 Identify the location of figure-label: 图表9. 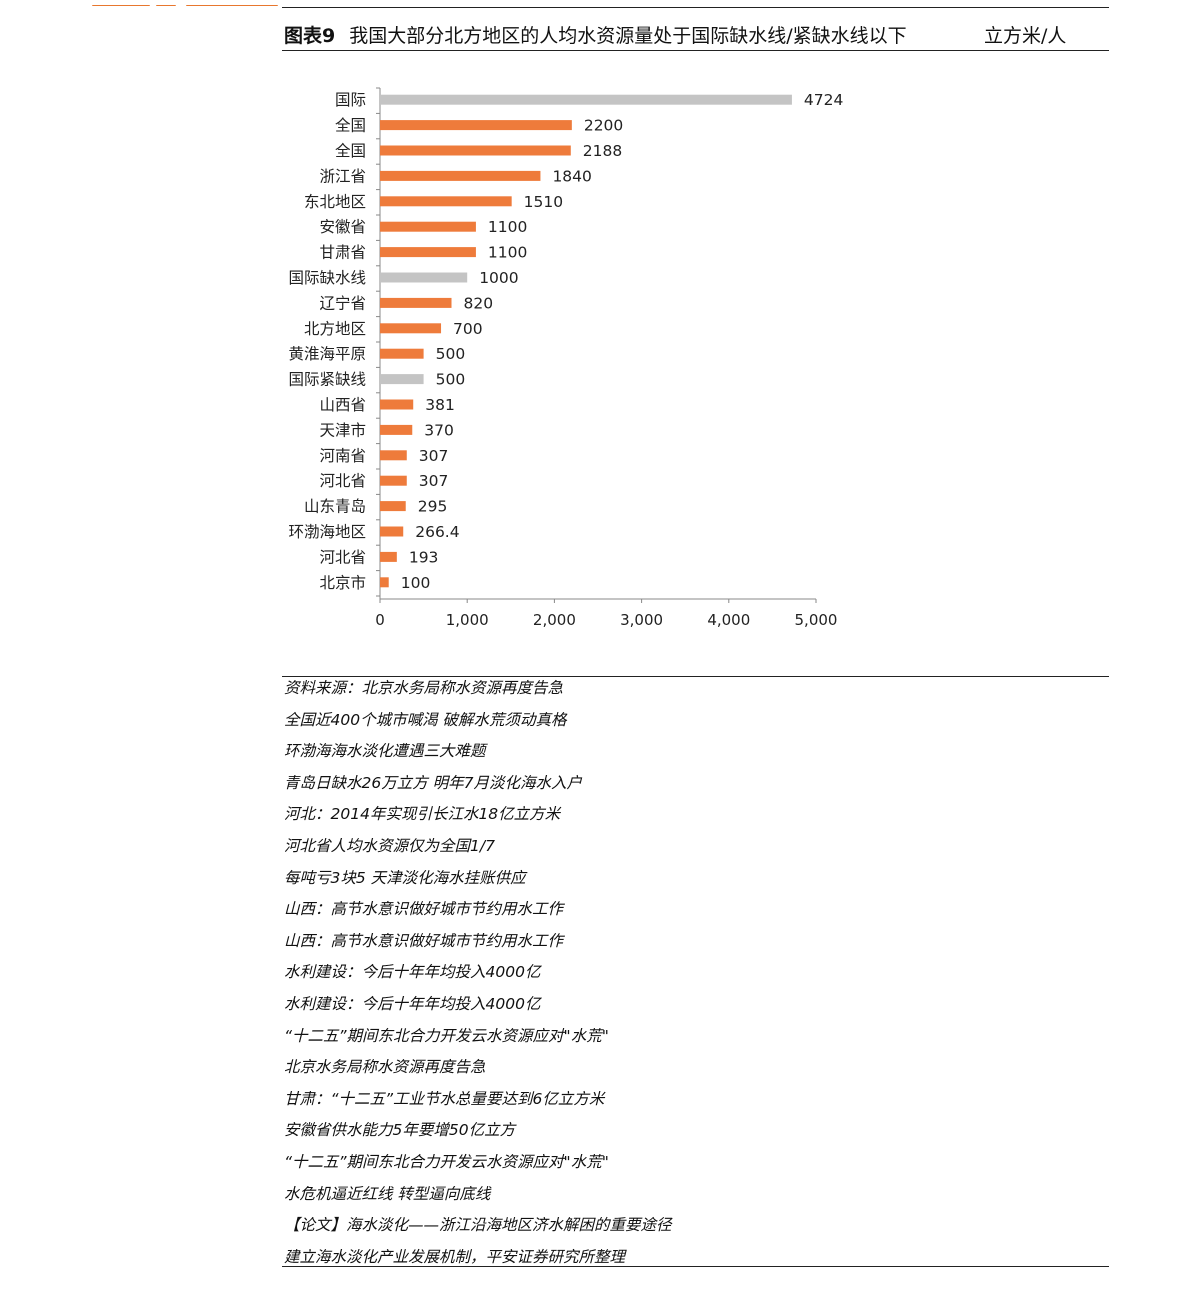
(310, 36).